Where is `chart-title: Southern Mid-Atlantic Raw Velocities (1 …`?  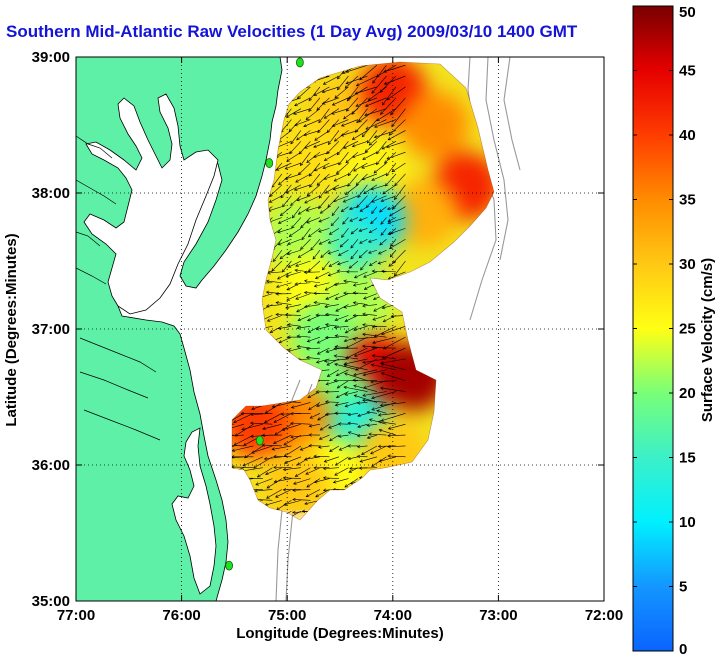
chart-title: Southern Mid-Atlantic Raw Velocities (1 … is located at coordinates (292, 31).